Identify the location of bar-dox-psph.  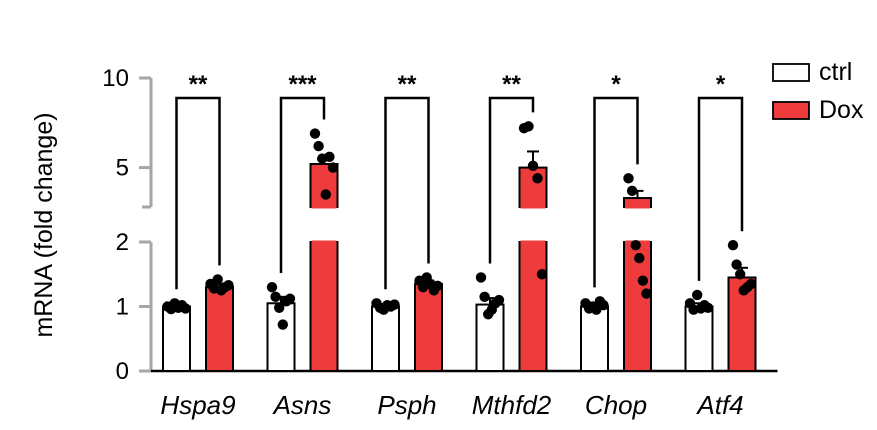
(428, 327).